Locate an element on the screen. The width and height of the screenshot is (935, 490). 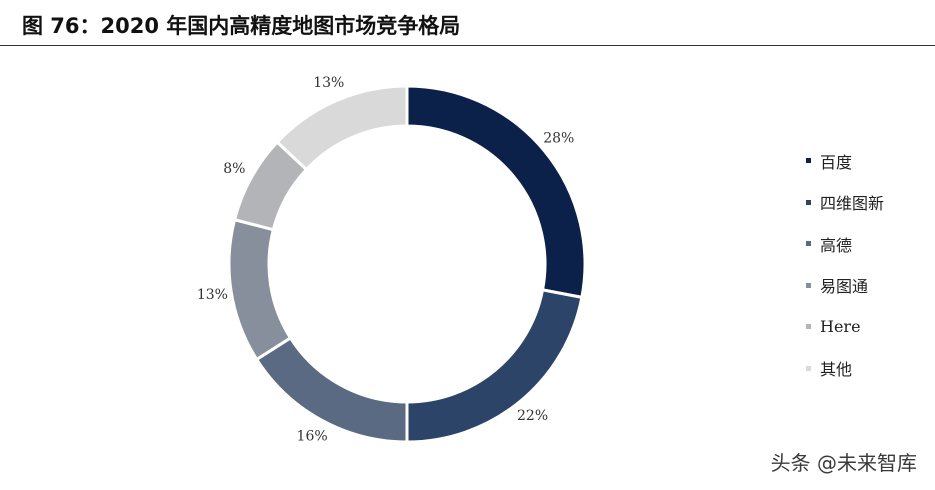
legend-item: 四维图新 is located at coordinates (845, 203).